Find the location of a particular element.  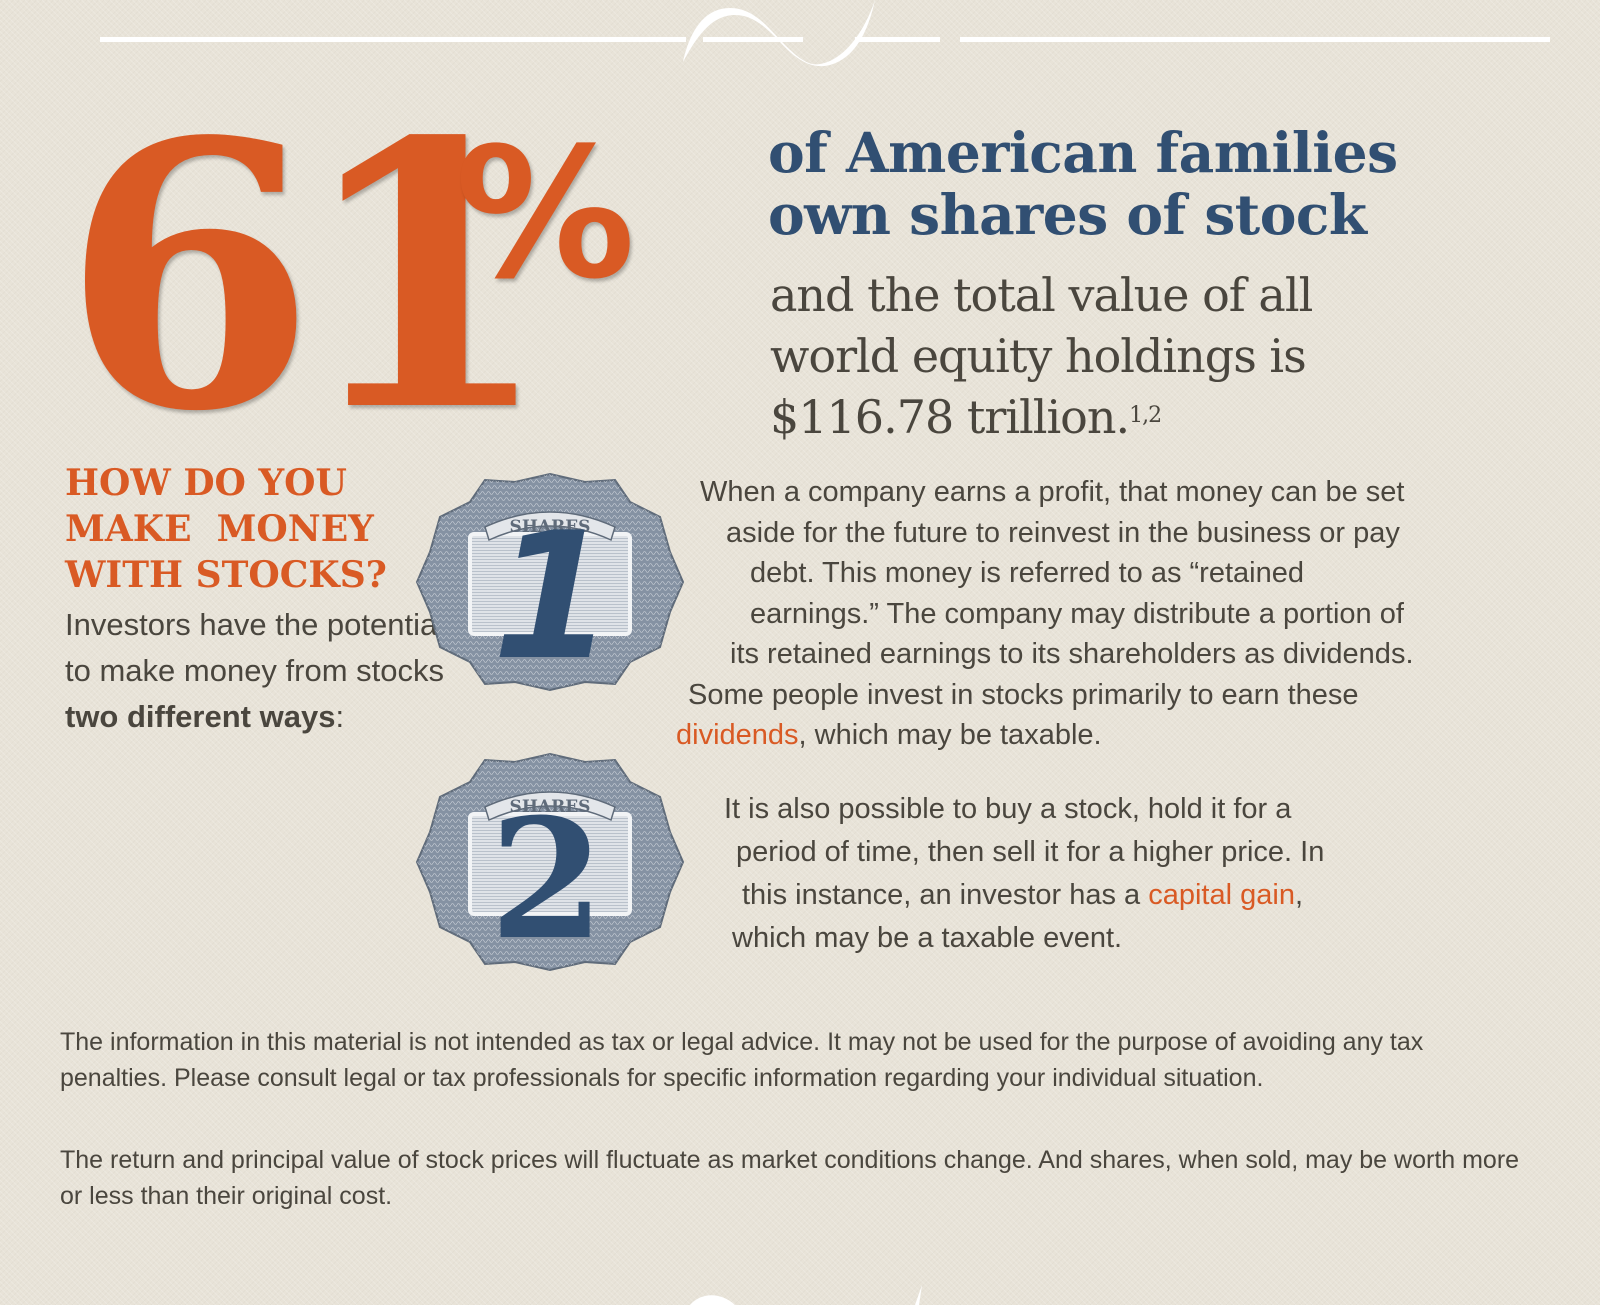

section-title: HOW DO YOU MAKE MONEY WITH STOCKS? is located at coordinates (255, 529).